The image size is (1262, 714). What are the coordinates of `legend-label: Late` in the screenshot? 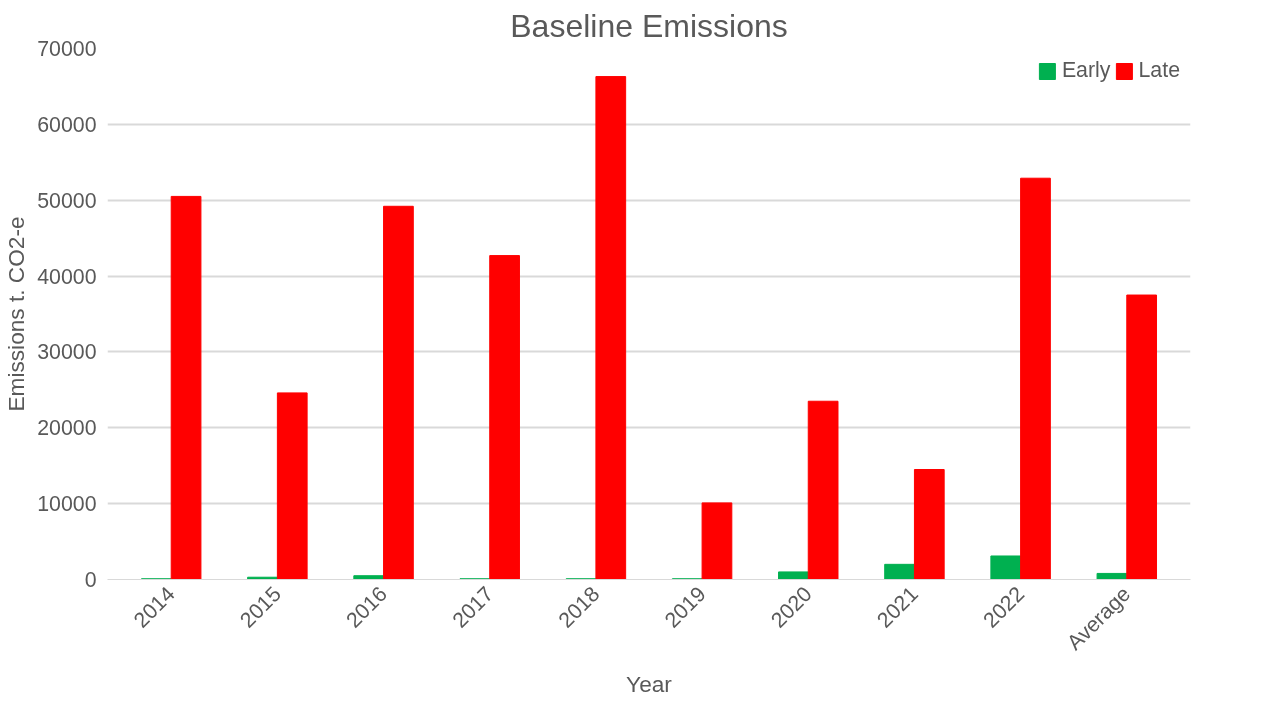 It's located at (1159, 70).